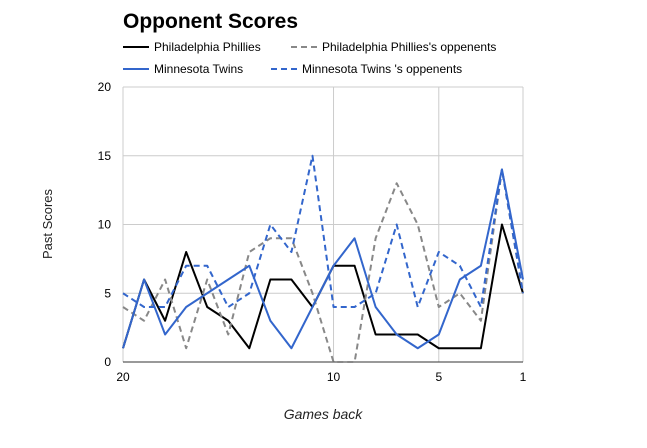  What do you see at coordinates (334, 377) in the screenshot?
I see `x-tick-label: 10` at bounding box center [334, 377].